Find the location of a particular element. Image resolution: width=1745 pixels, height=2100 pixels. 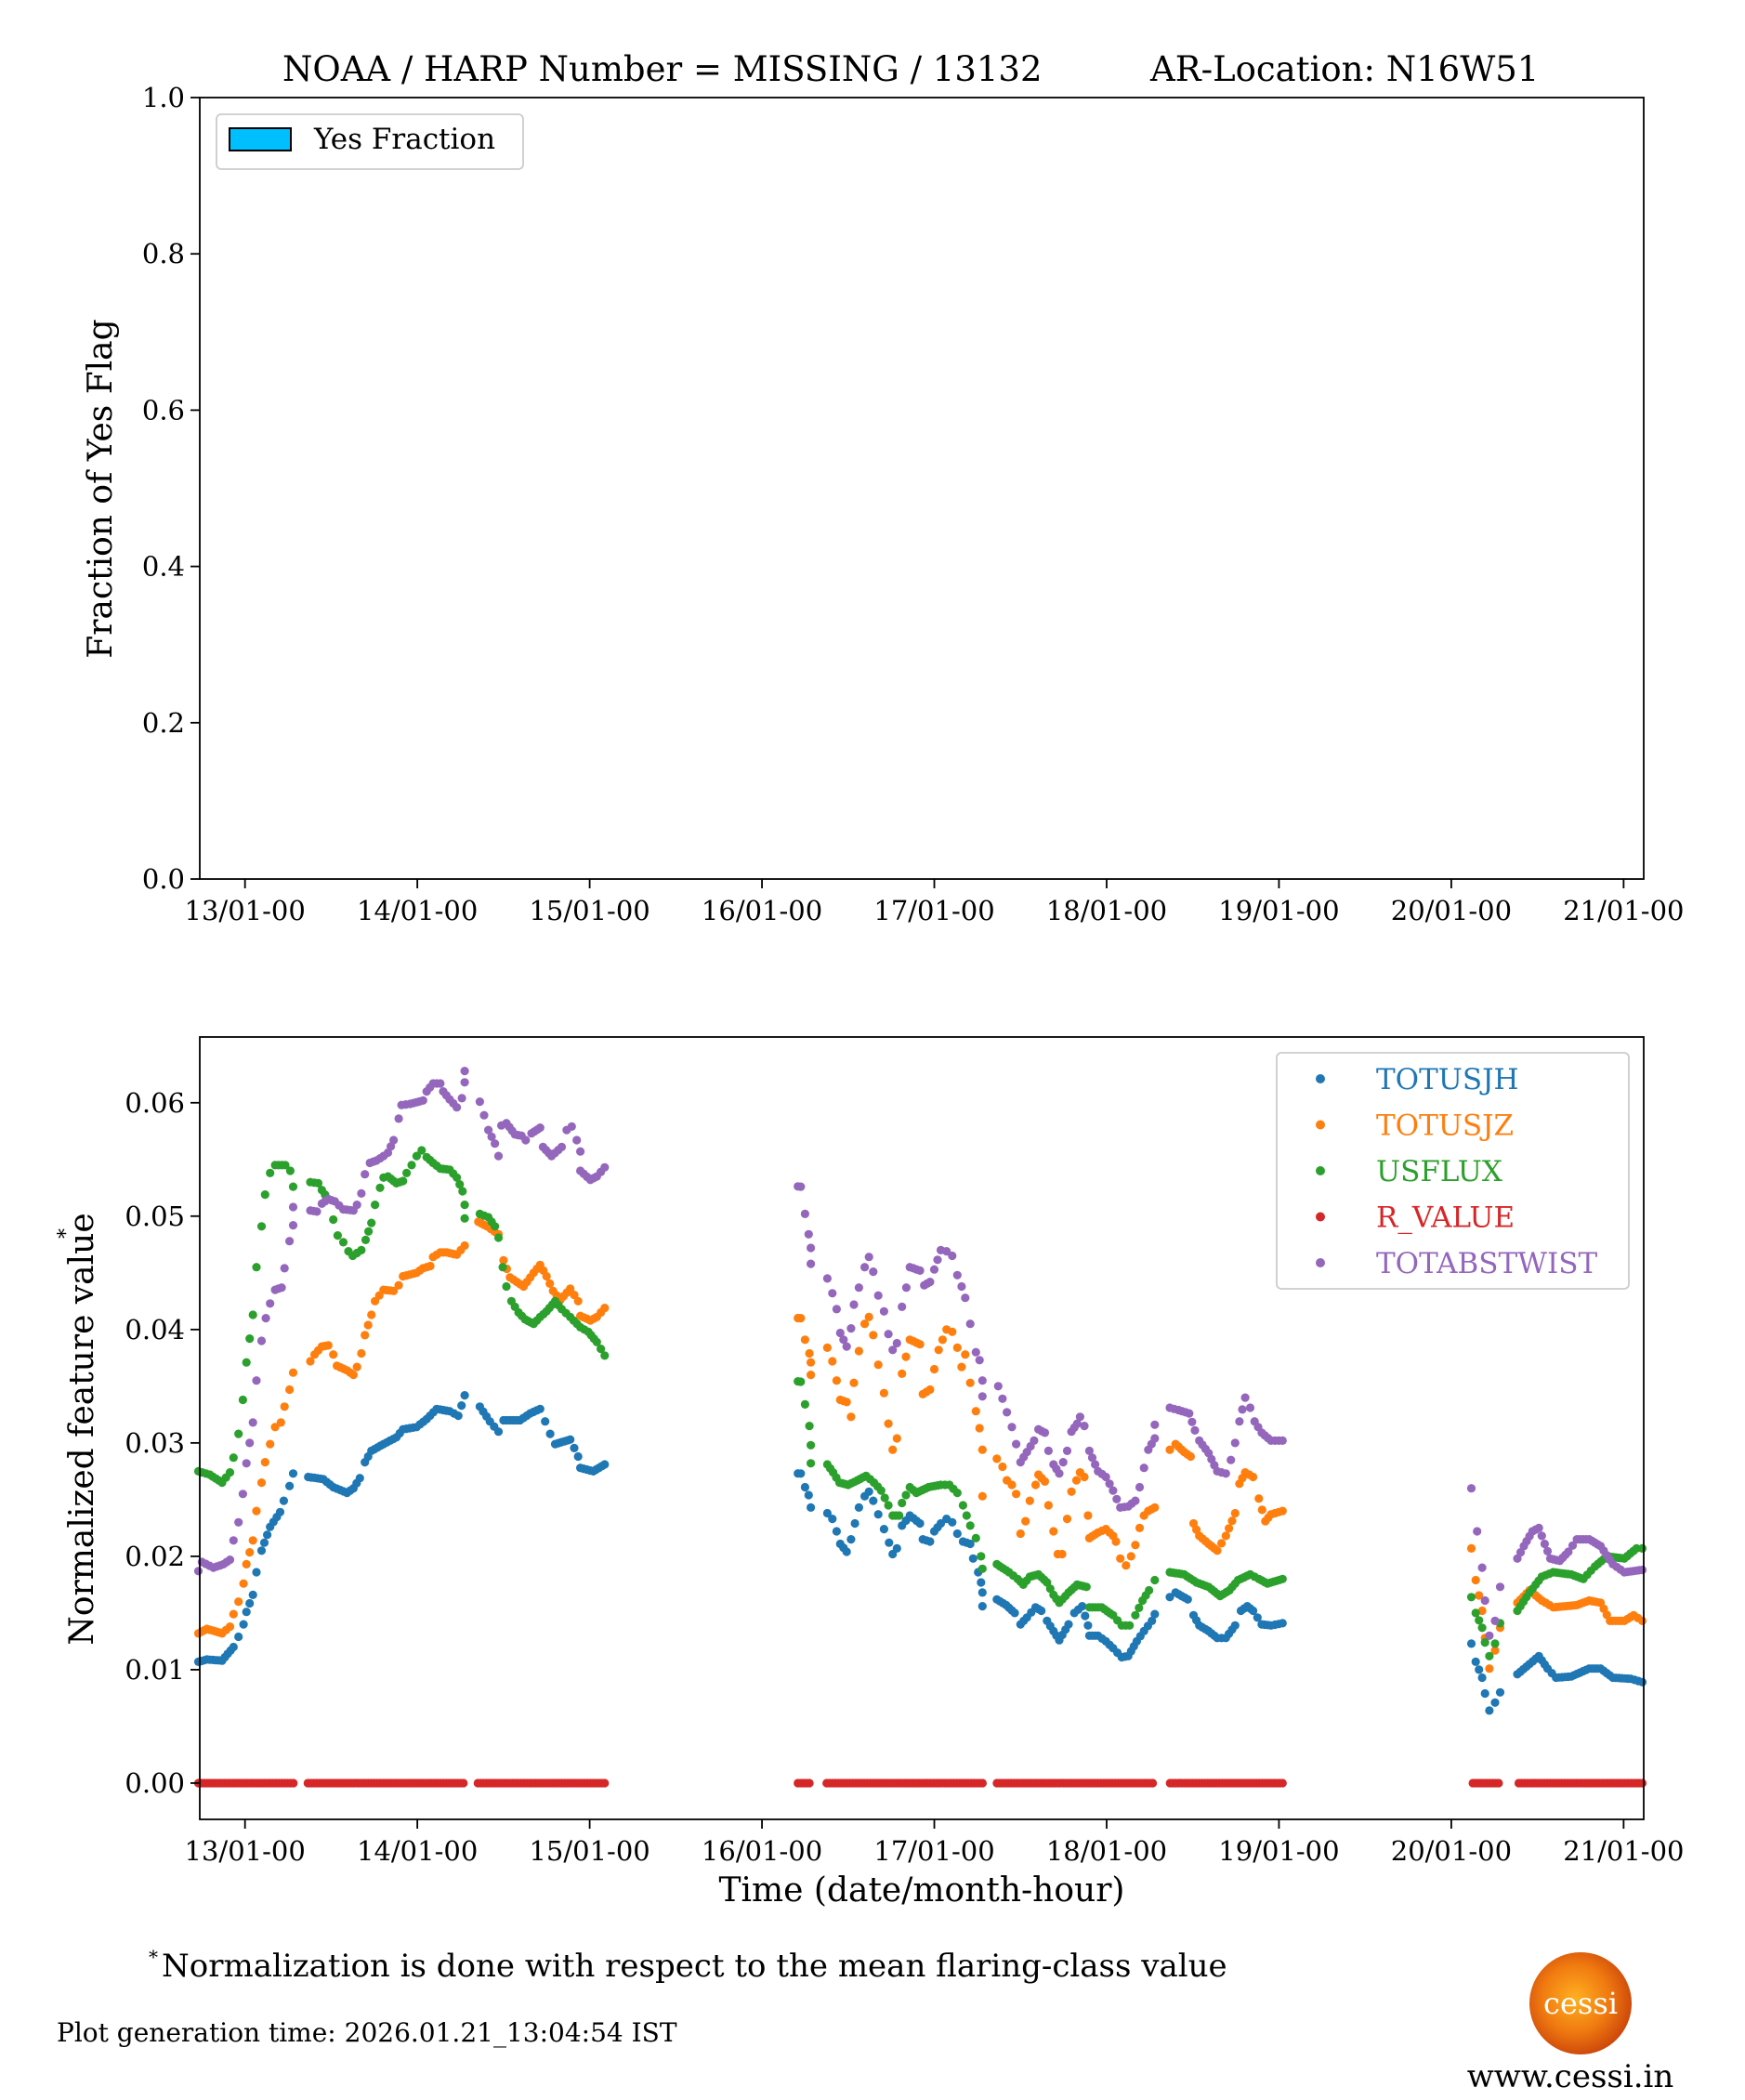

legend-bottom: TOTUSJH TOTUSJZ USFLUX R_VALUE TOTABSTWIST is located at coordinates (1453, 1171).